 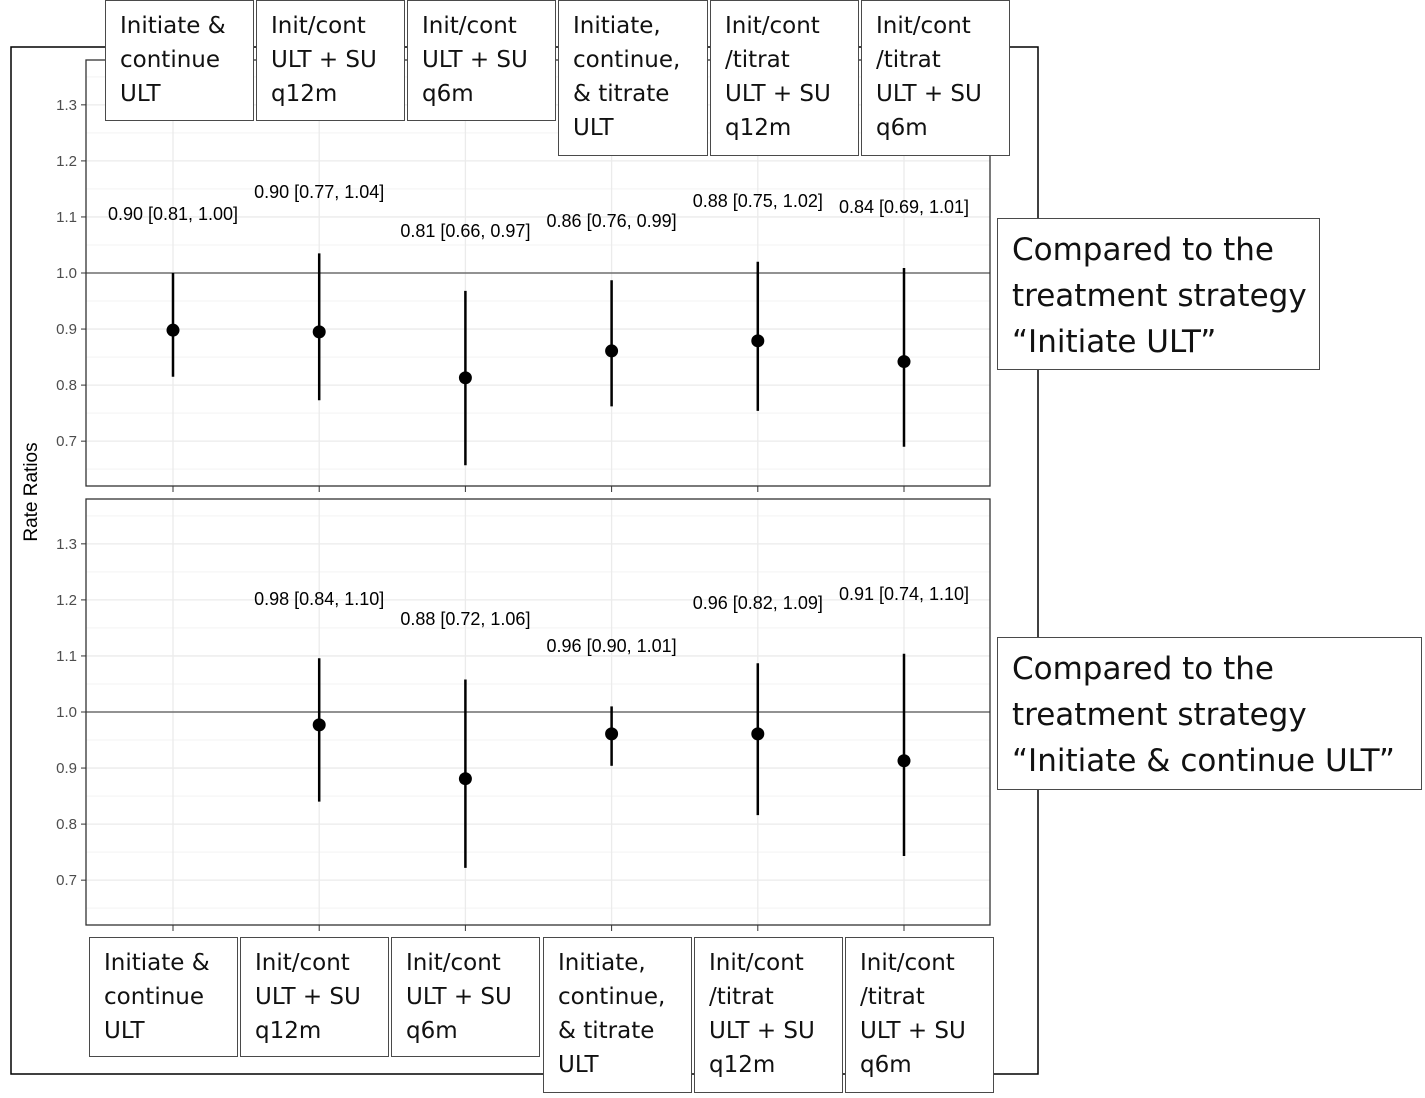 What do you see at coordinates (612, 221) in the screenshot?
I see `estimate-label: 0.86 [0.76, 0.99]` at bounding box center [612, 221].